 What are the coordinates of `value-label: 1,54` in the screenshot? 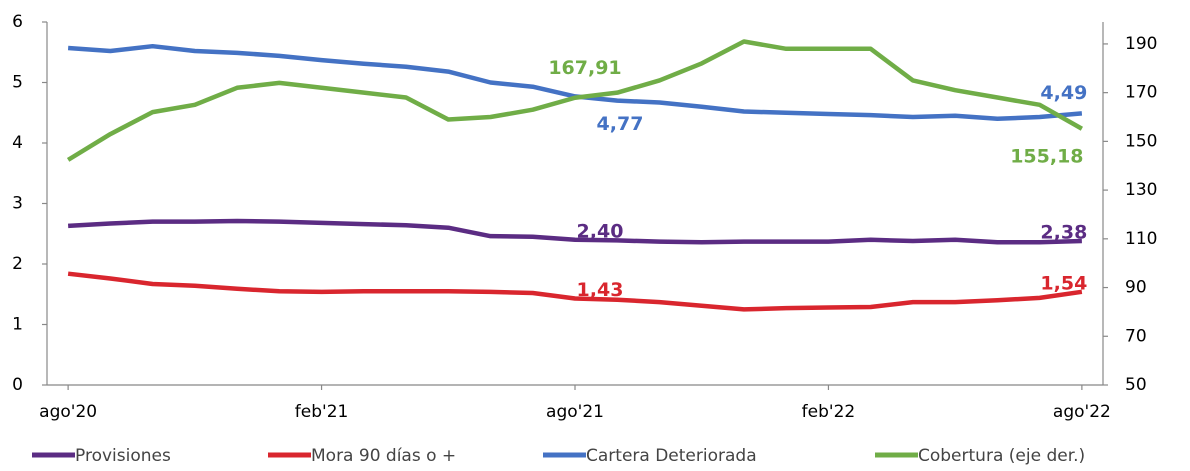 It's located at (1063, 283).